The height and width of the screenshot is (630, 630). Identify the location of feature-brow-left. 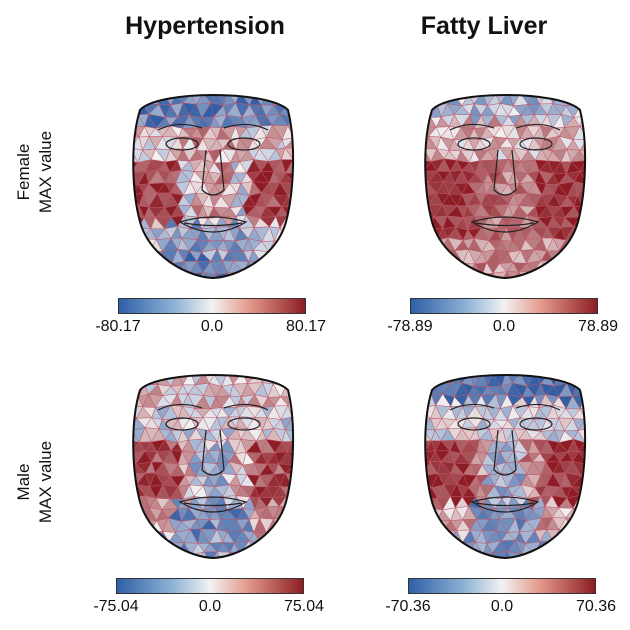
(180, 127).